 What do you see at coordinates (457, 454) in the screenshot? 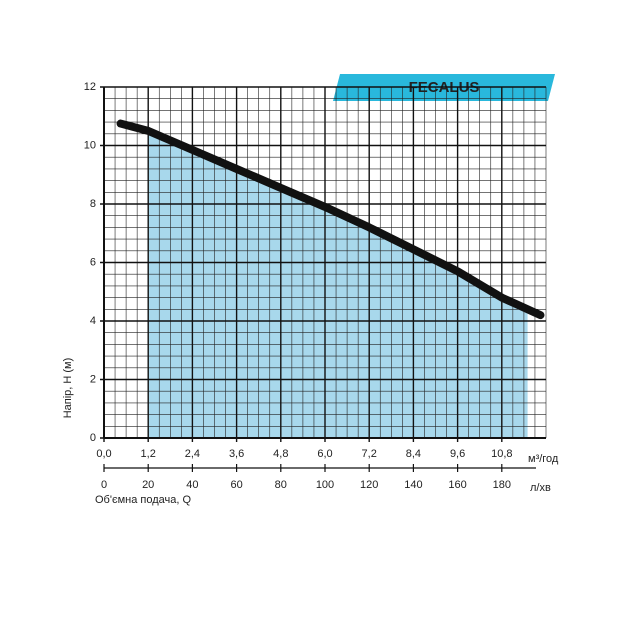
I see `x-tick-label: 9,6` at bounding box center [457, 454].